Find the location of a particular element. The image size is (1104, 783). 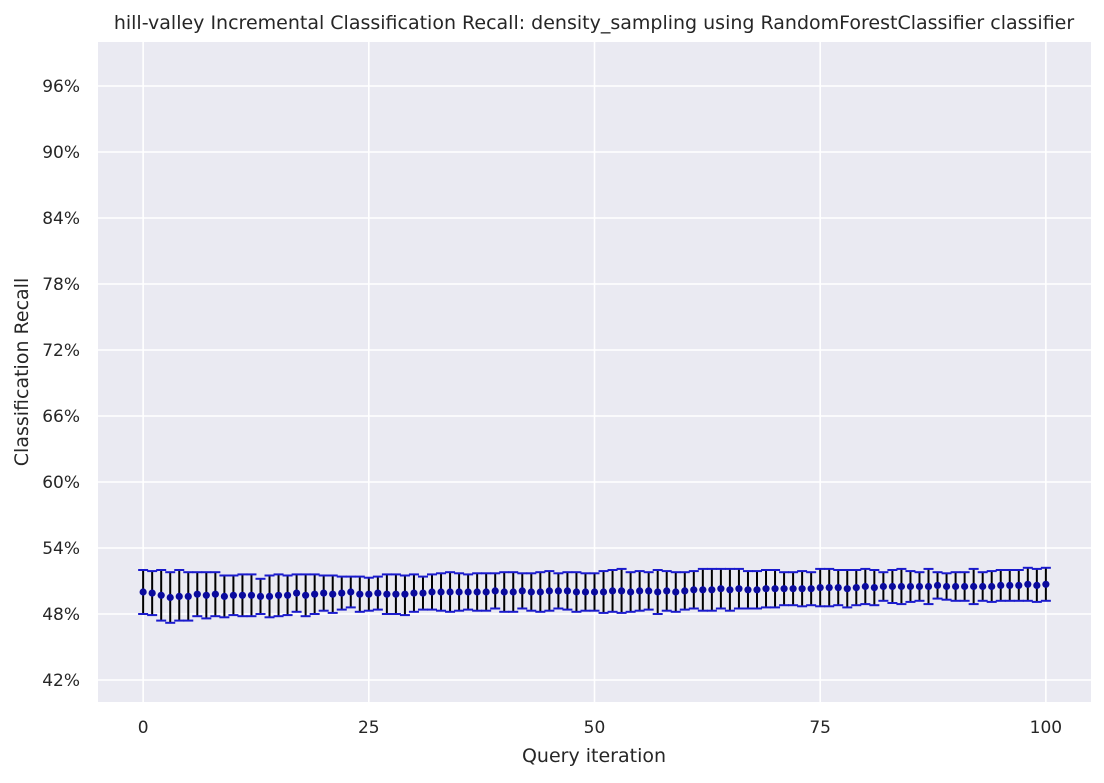

y-tick-label: 90% is located at coordinates (61, 153).